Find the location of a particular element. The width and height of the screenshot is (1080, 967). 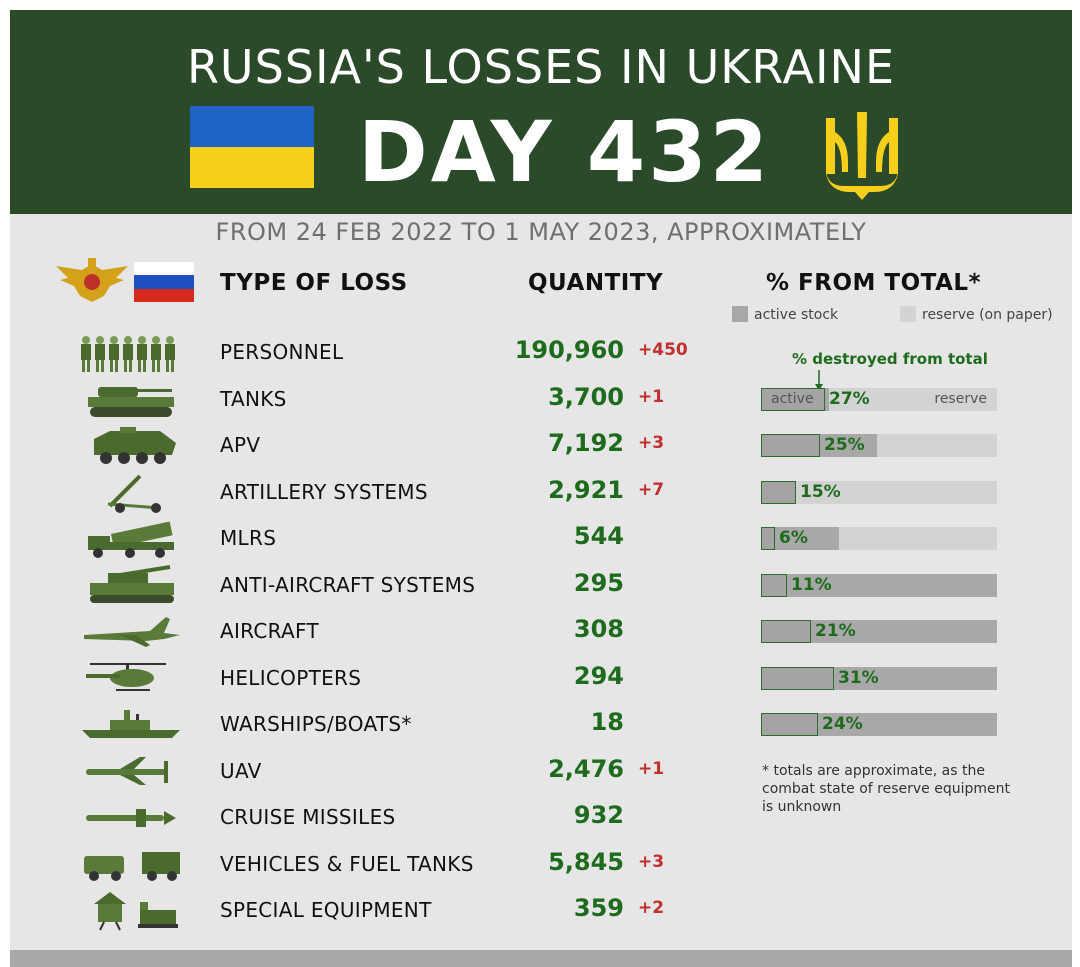

mlrs-icon is located at coordinates (131, 539).